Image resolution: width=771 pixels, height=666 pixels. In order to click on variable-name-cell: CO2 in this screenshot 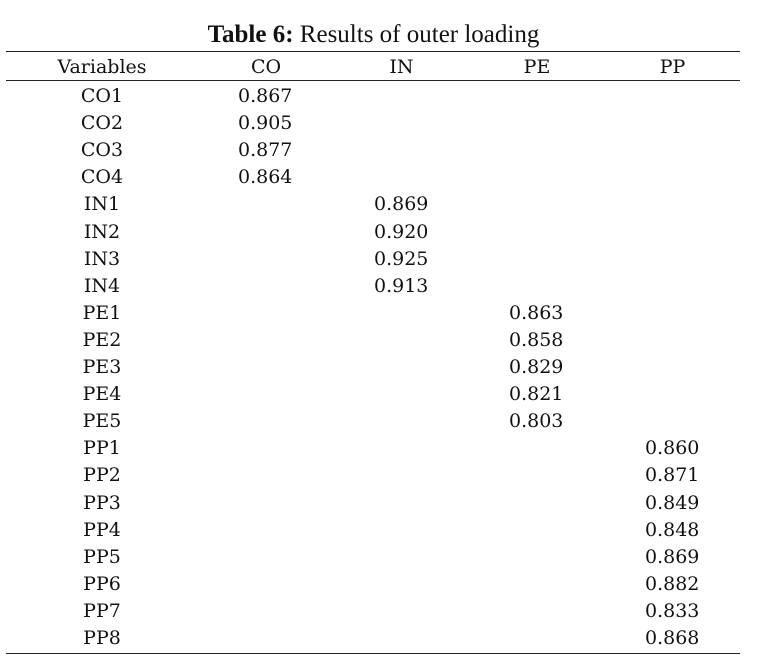, I will do `click(102, 123)`.